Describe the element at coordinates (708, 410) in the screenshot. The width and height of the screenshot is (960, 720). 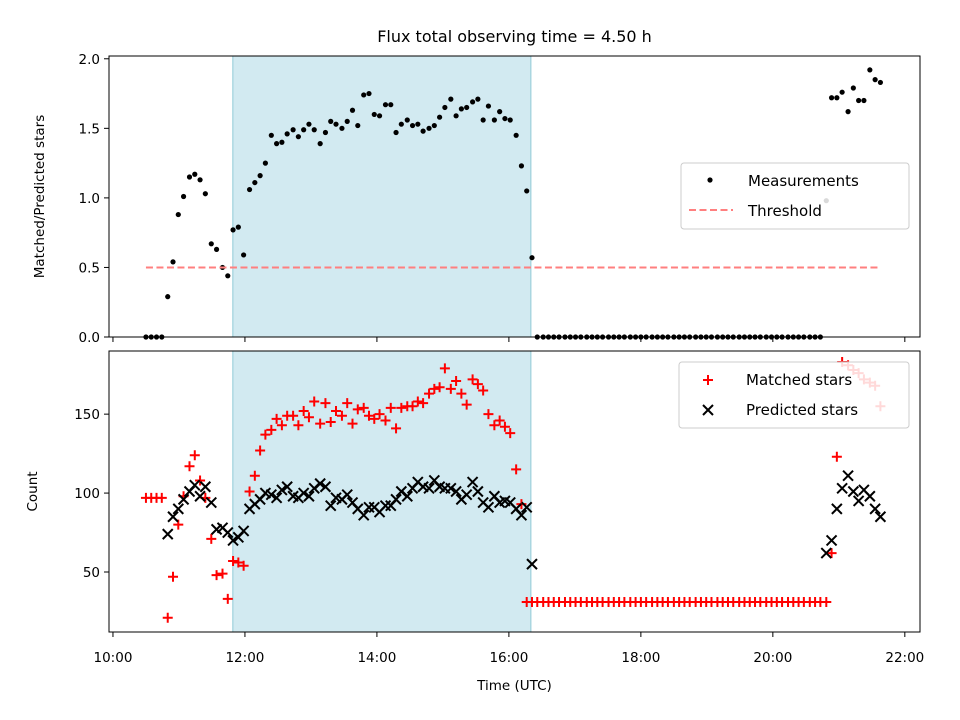
I see `legend-predicted-stars-marker` at that location.